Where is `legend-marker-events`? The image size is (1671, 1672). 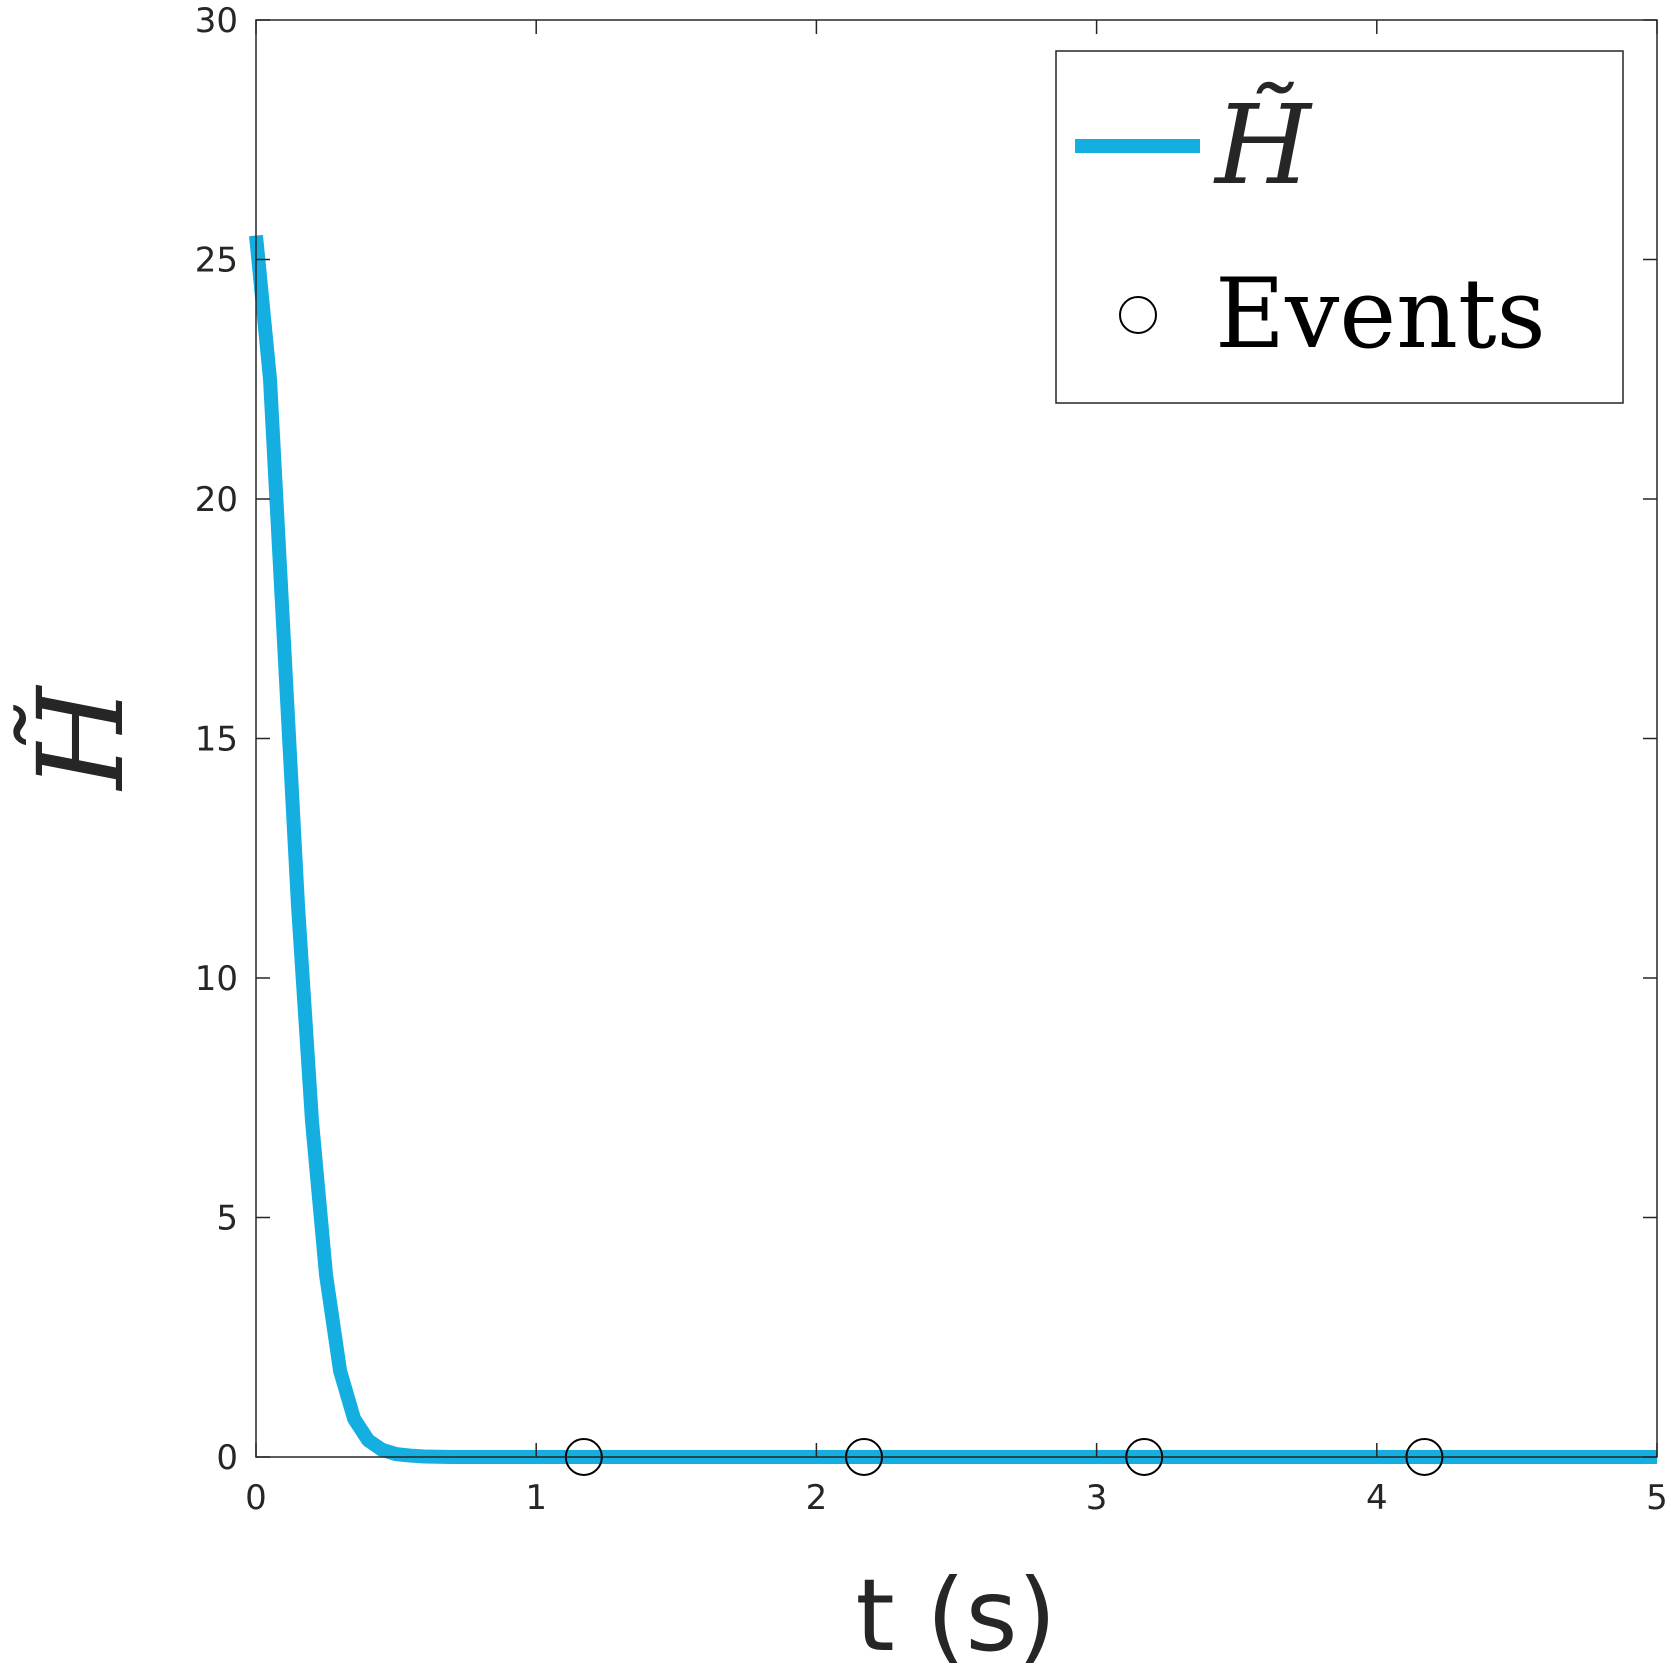 legend-marker-events is located at coordinates (1138, 315).